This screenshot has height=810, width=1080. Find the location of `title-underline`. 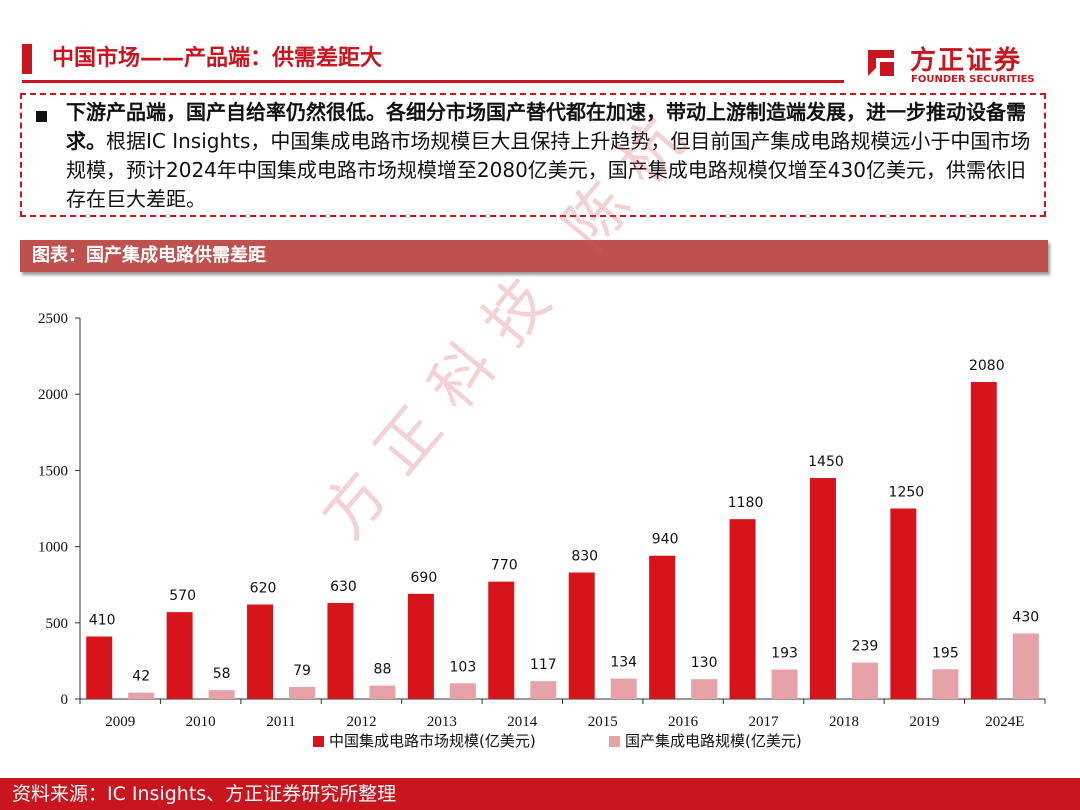

title-underline is located at coordinates (433, 81).